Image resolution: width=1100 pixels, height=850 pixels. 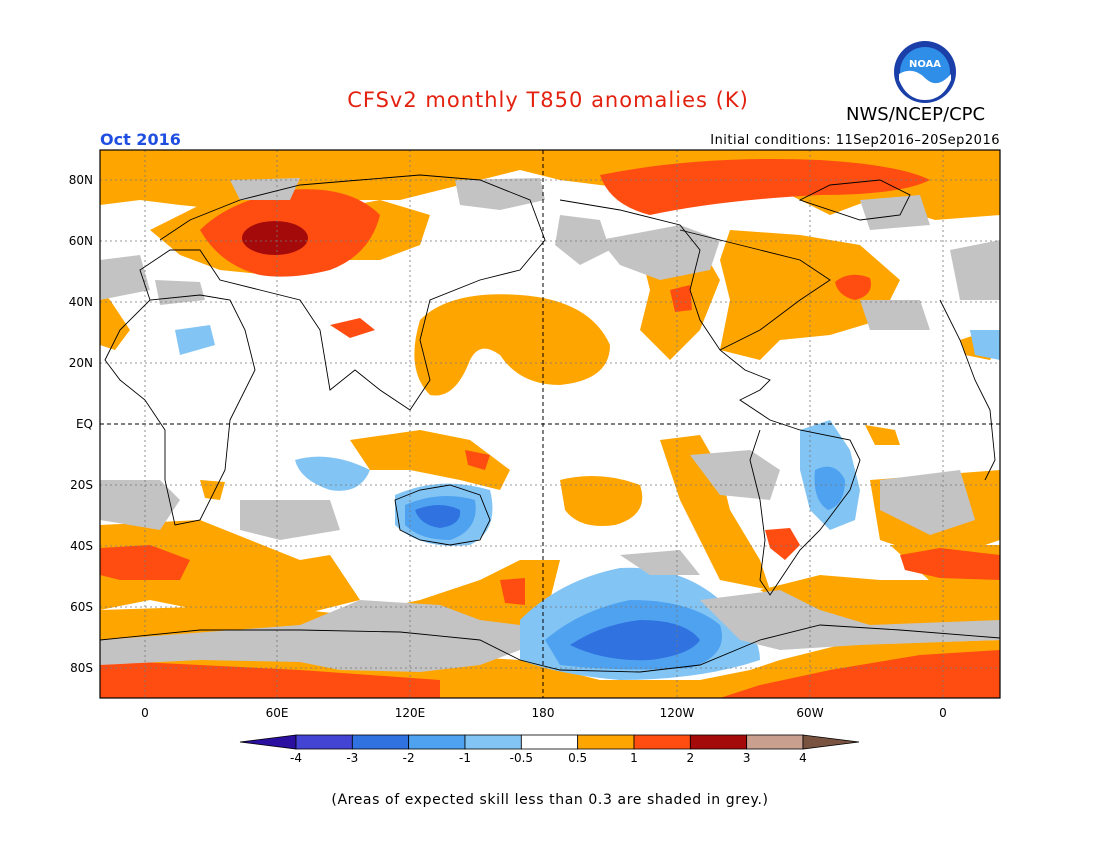 What do you see at coordinates (410, 713) in the screenshot?
I see `lon-label: 120E` at bounding box center [410, 713].